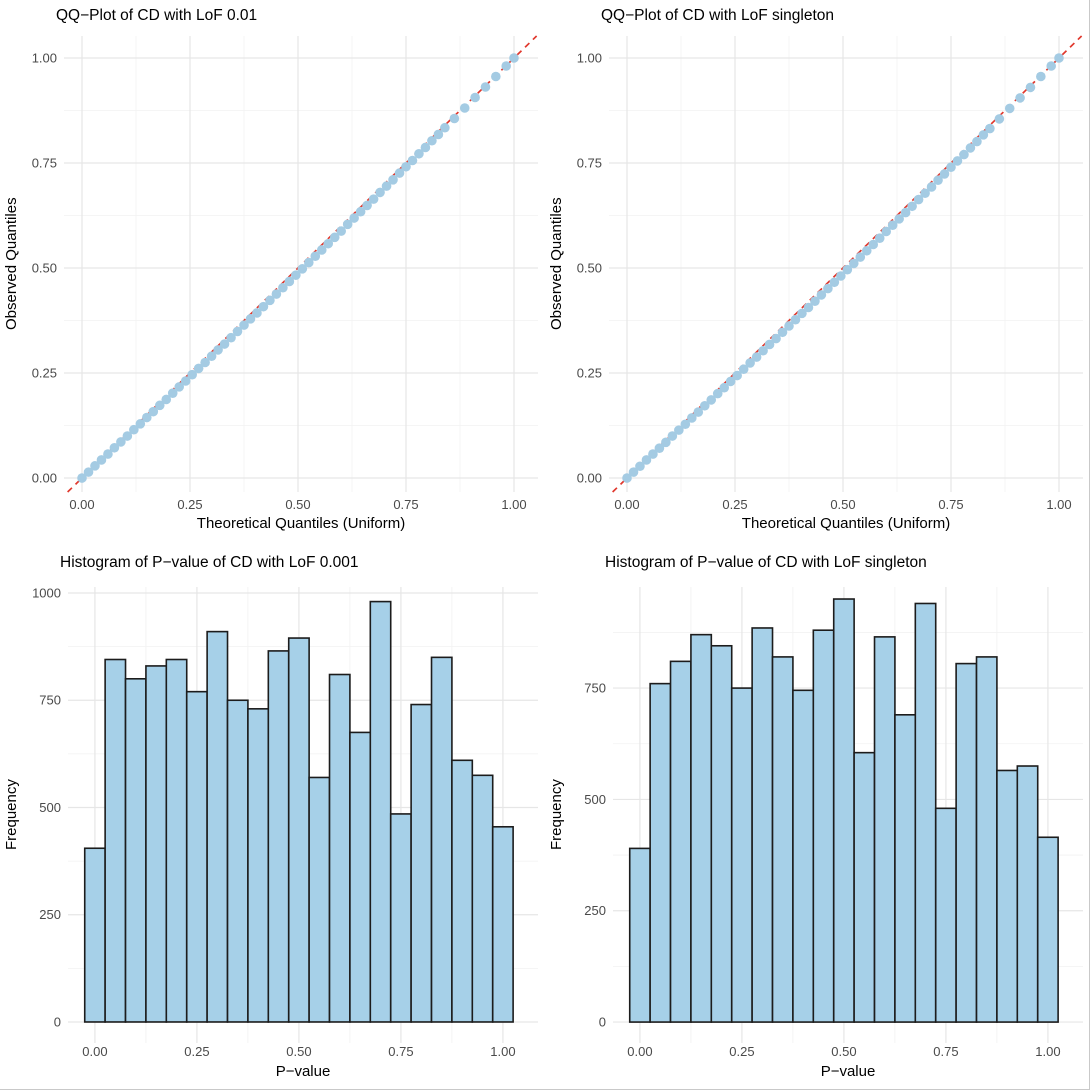 The height and width of the screenshot is (1090, 1090). Describe the element at coordinates (1047, 1051) in the screenshot. I see `x-tick-label: 1.00` at that location.